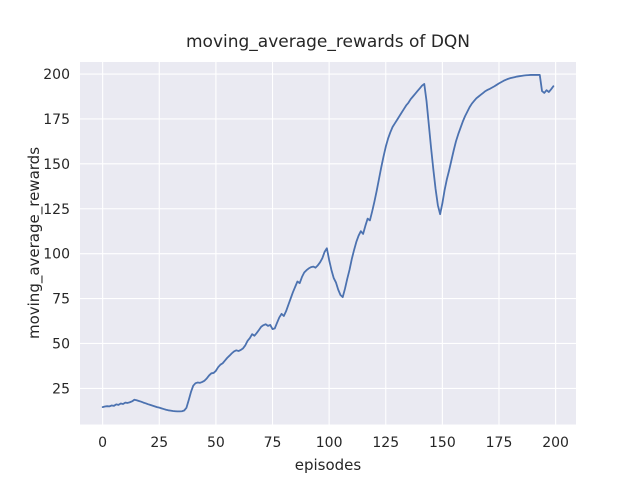  Describe the element at coordinates (159, 443) in the screenshot. I see `x-tick-label: 25` at that location.